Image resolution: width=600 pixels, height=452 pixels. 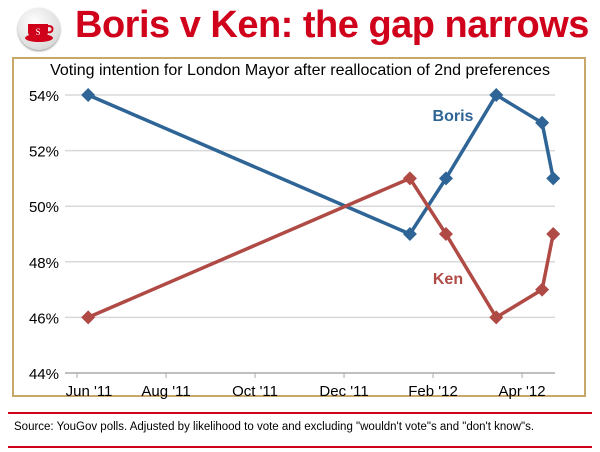 What do you see at coordinates (332, 25) in the screenshot?
I see `page-title: Boris v Ken: the gap narrows` at bounding box center [332, 25].